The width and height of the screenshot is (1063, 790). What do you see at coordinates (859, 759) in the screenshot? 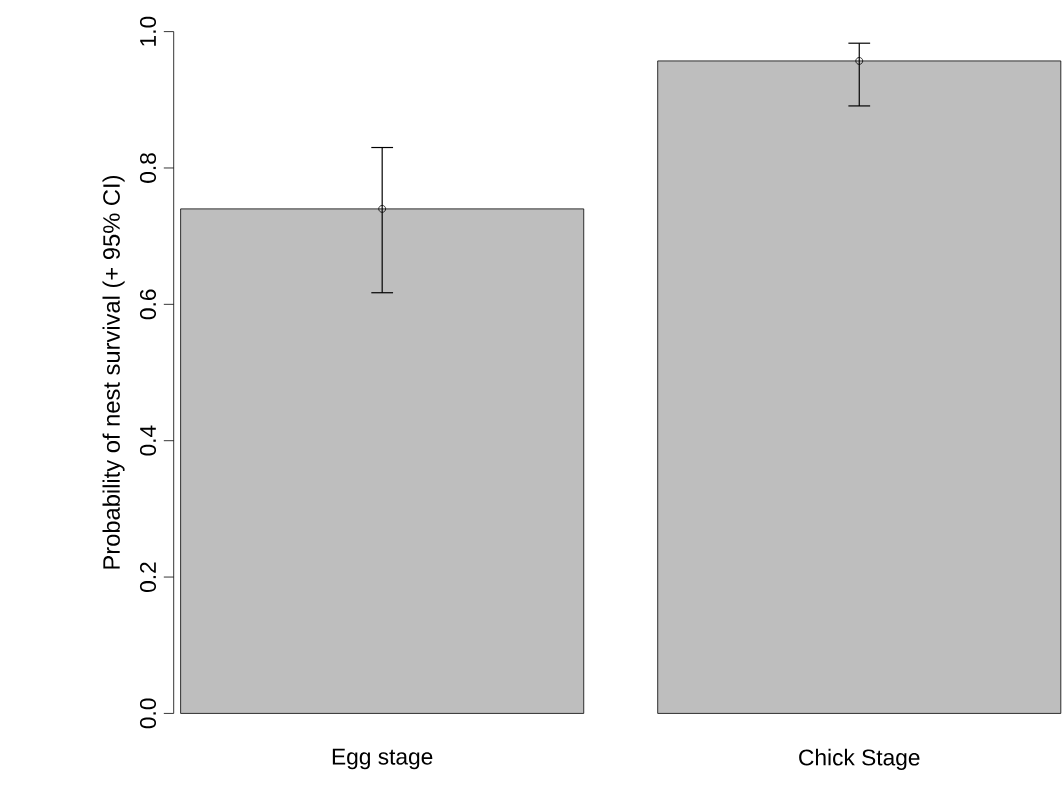
I see `x-tick-label: Chick Stage` at bounding box center [859, 759].